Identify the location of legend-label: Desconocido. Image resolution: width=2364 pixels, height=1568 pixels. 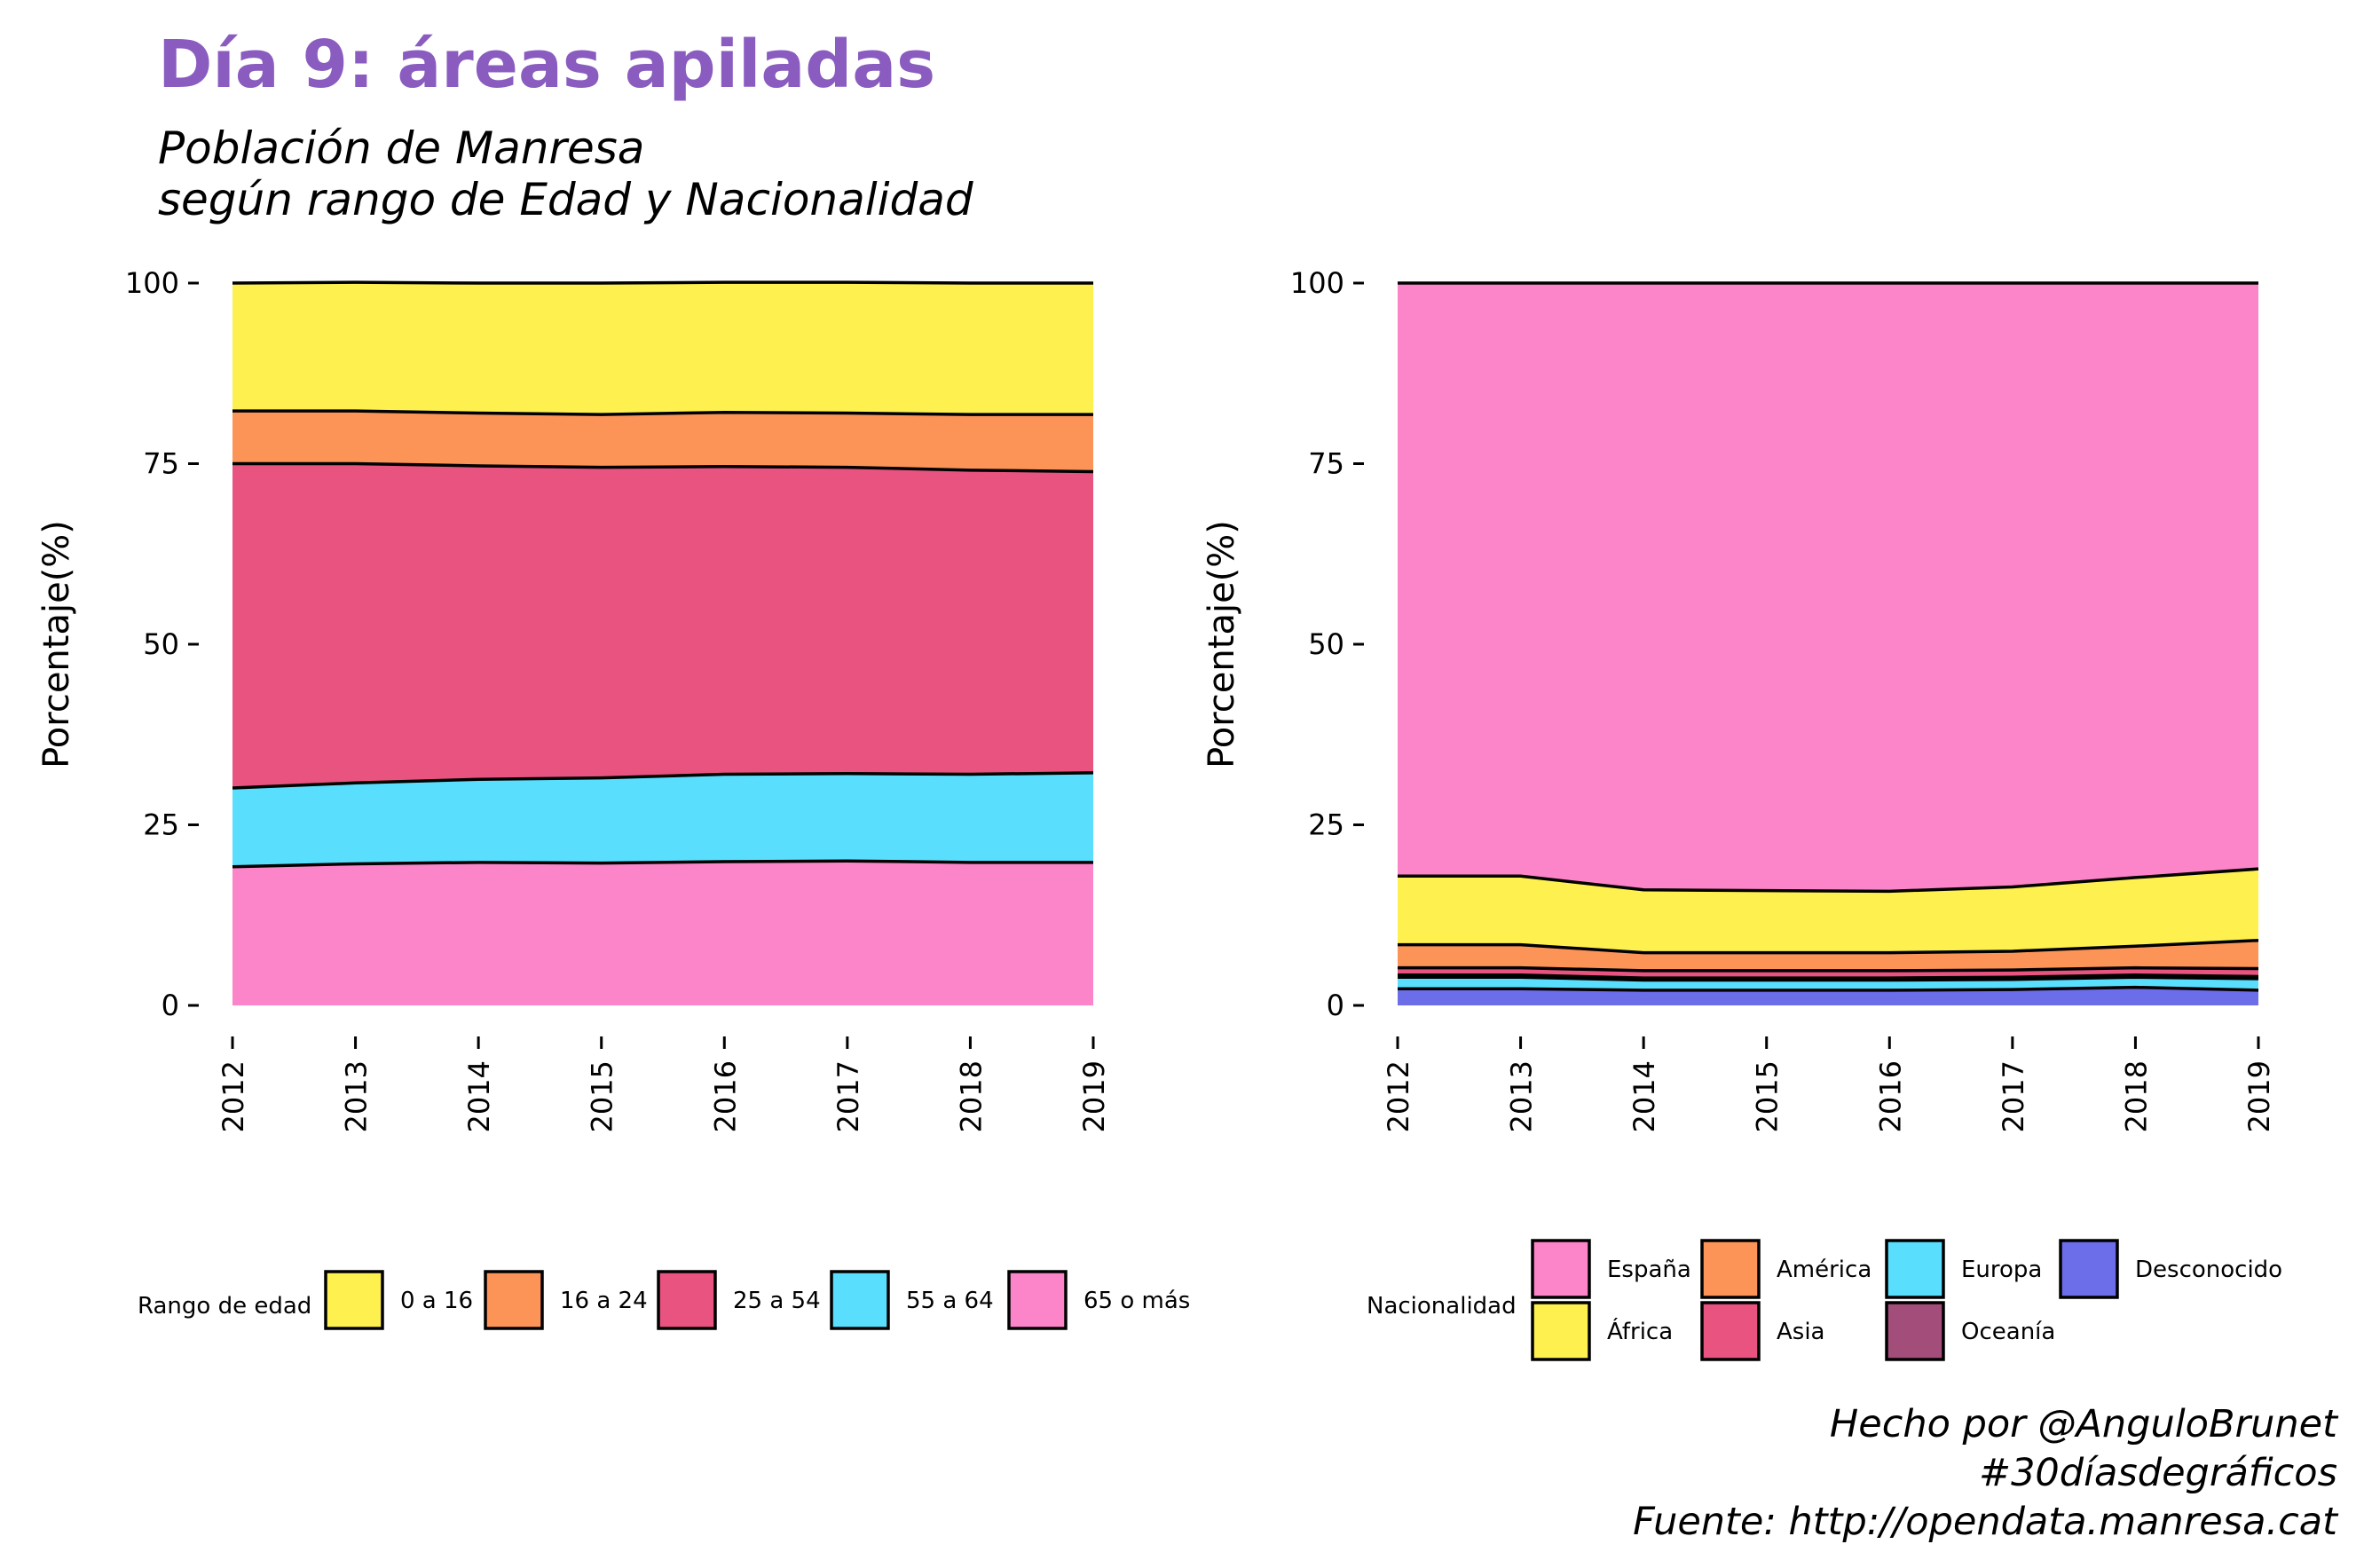
(2209, 1270).